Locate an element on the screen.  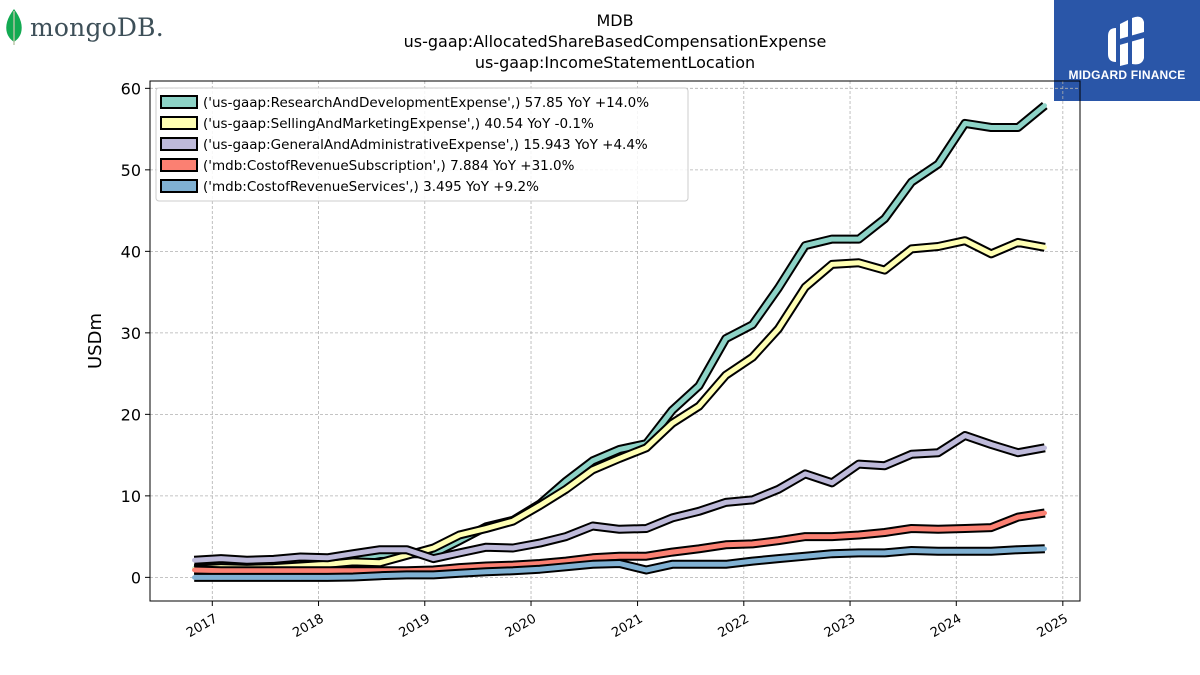
mongodb-wordmark: mongoDB. is located at coordinates (97, 27).